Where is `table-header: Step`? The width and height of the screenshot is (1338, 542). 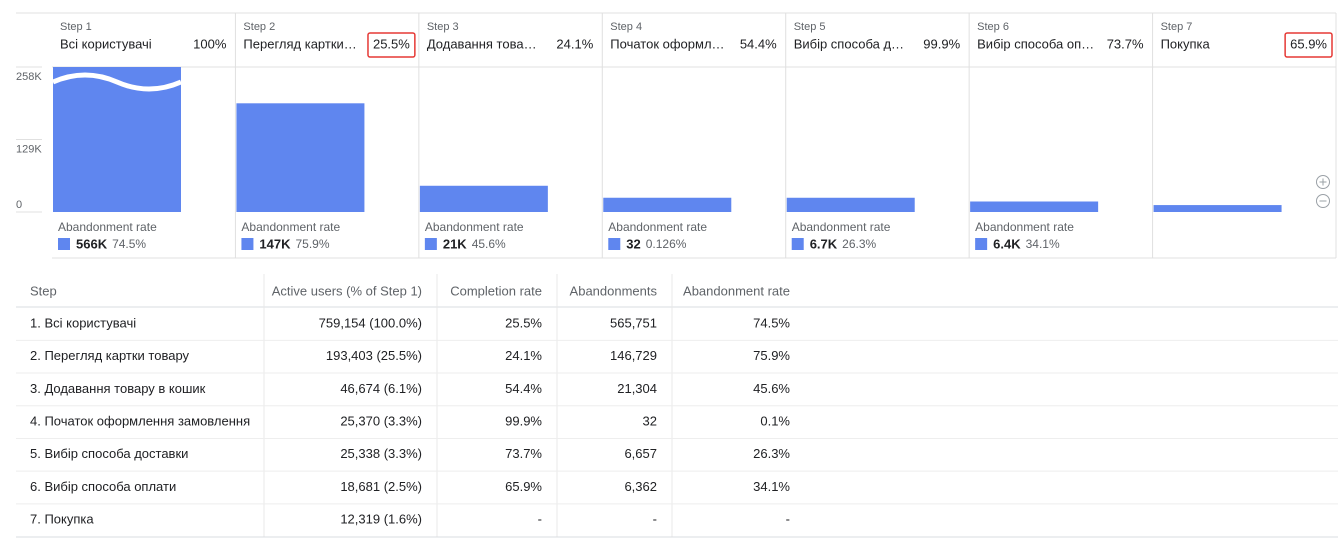 table-header: Step is located at coordinates (43, 290).